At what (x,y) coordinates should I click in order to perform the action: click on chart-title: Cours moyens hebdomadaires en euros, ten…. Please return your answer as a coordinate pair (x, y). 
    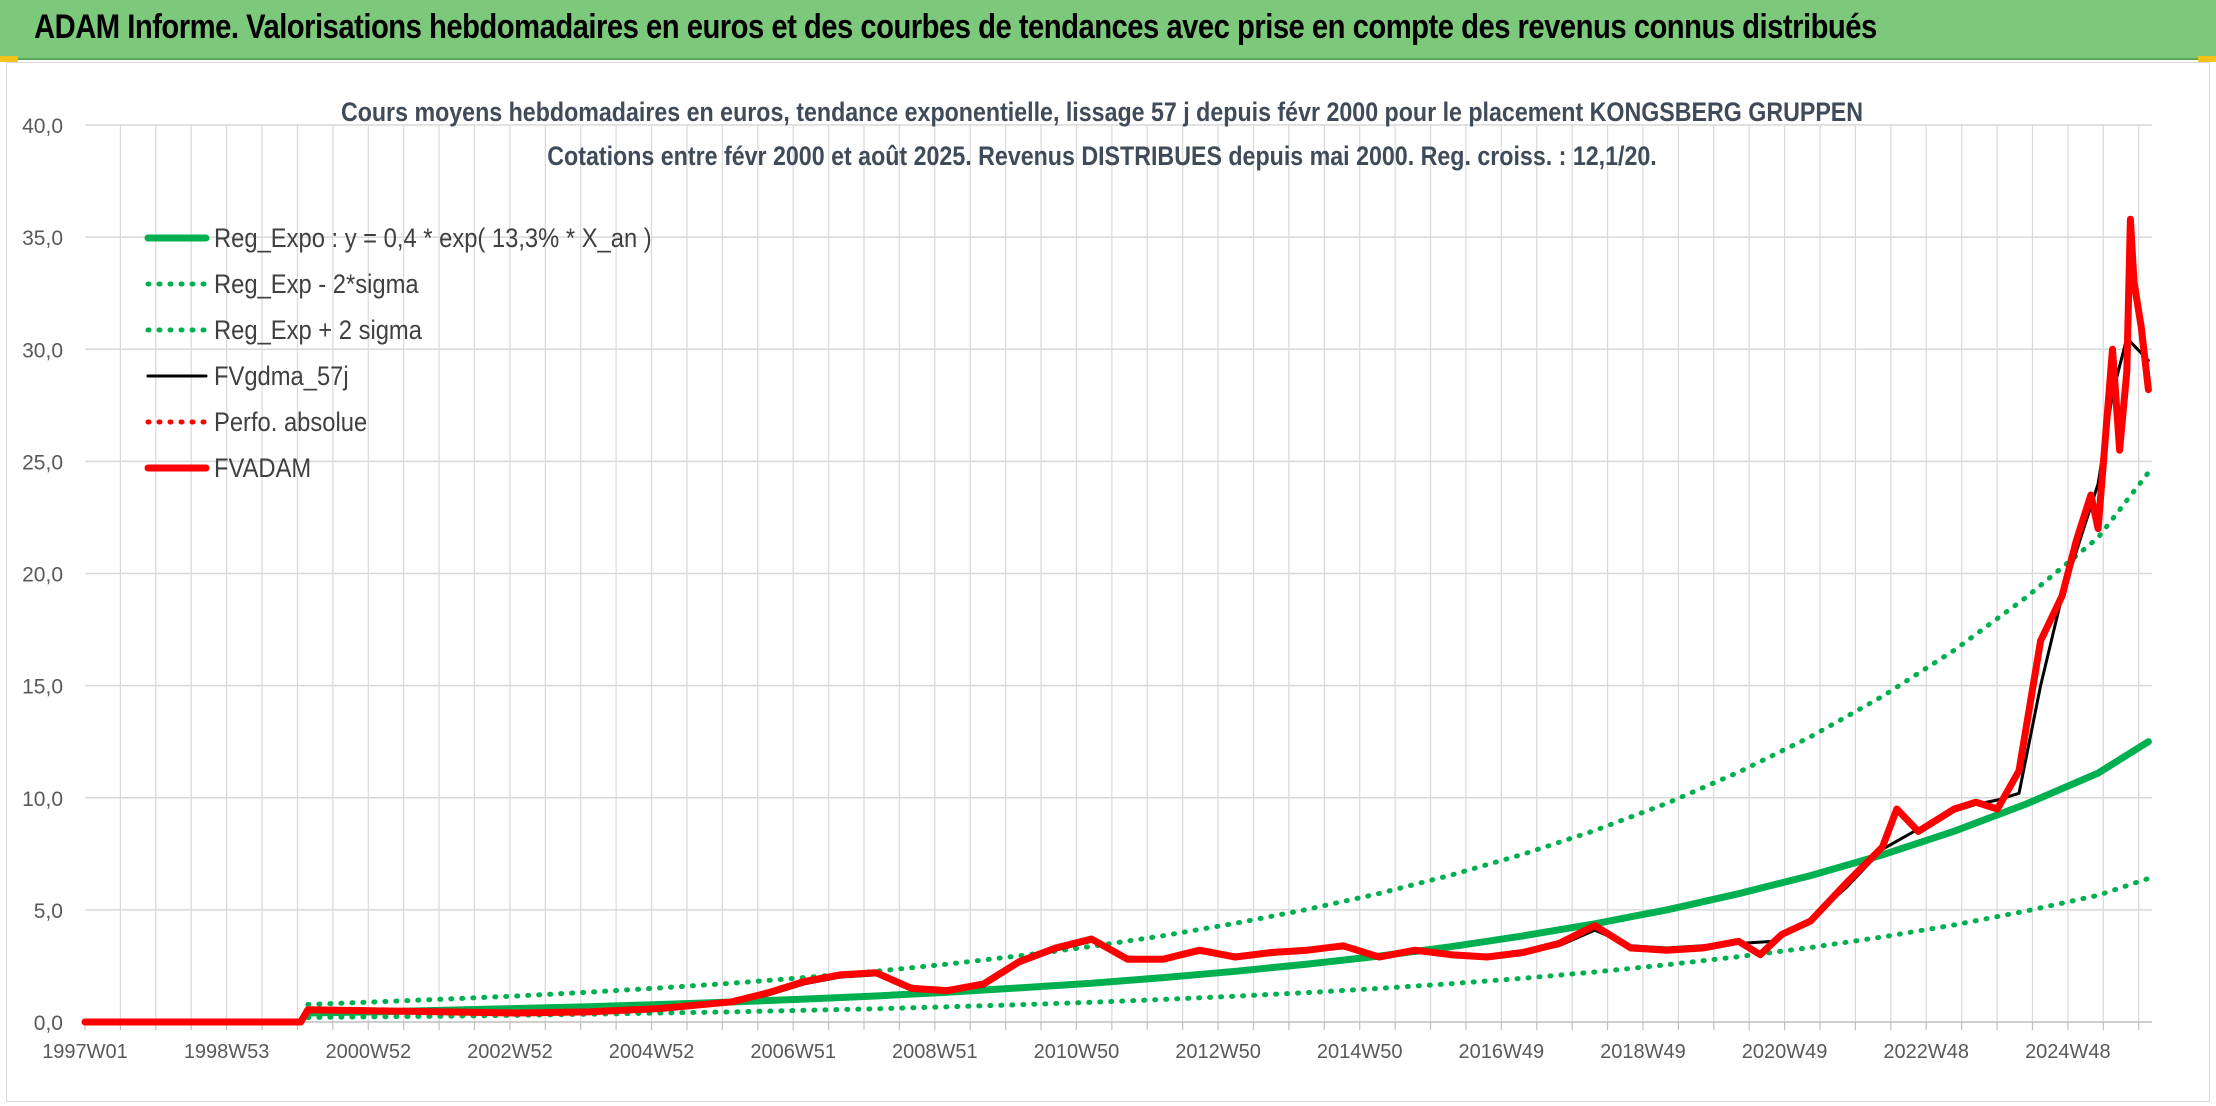
    Looking at the image, I should click on (1102, 112).